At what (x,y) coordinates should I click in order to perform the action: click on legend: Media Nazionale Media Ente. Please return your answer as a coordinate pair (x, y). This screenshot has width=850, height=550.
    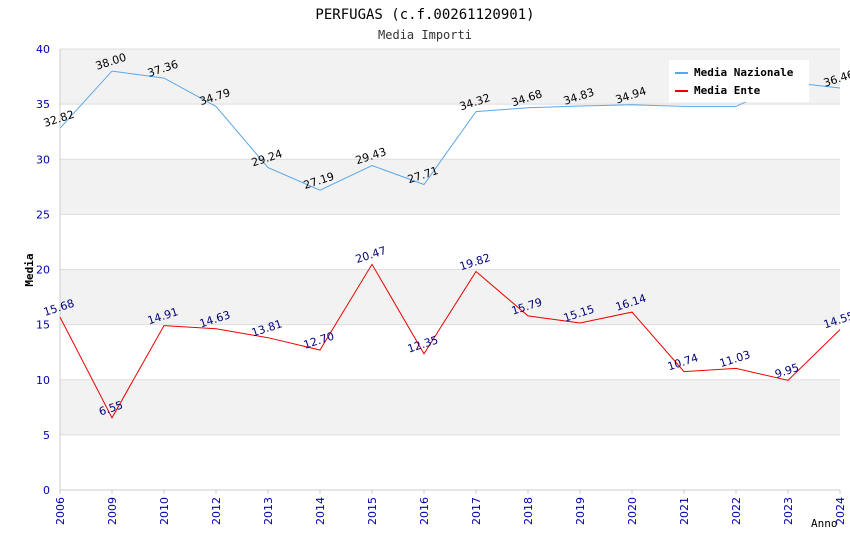
    Looking at the image, I should click on (739, 81).